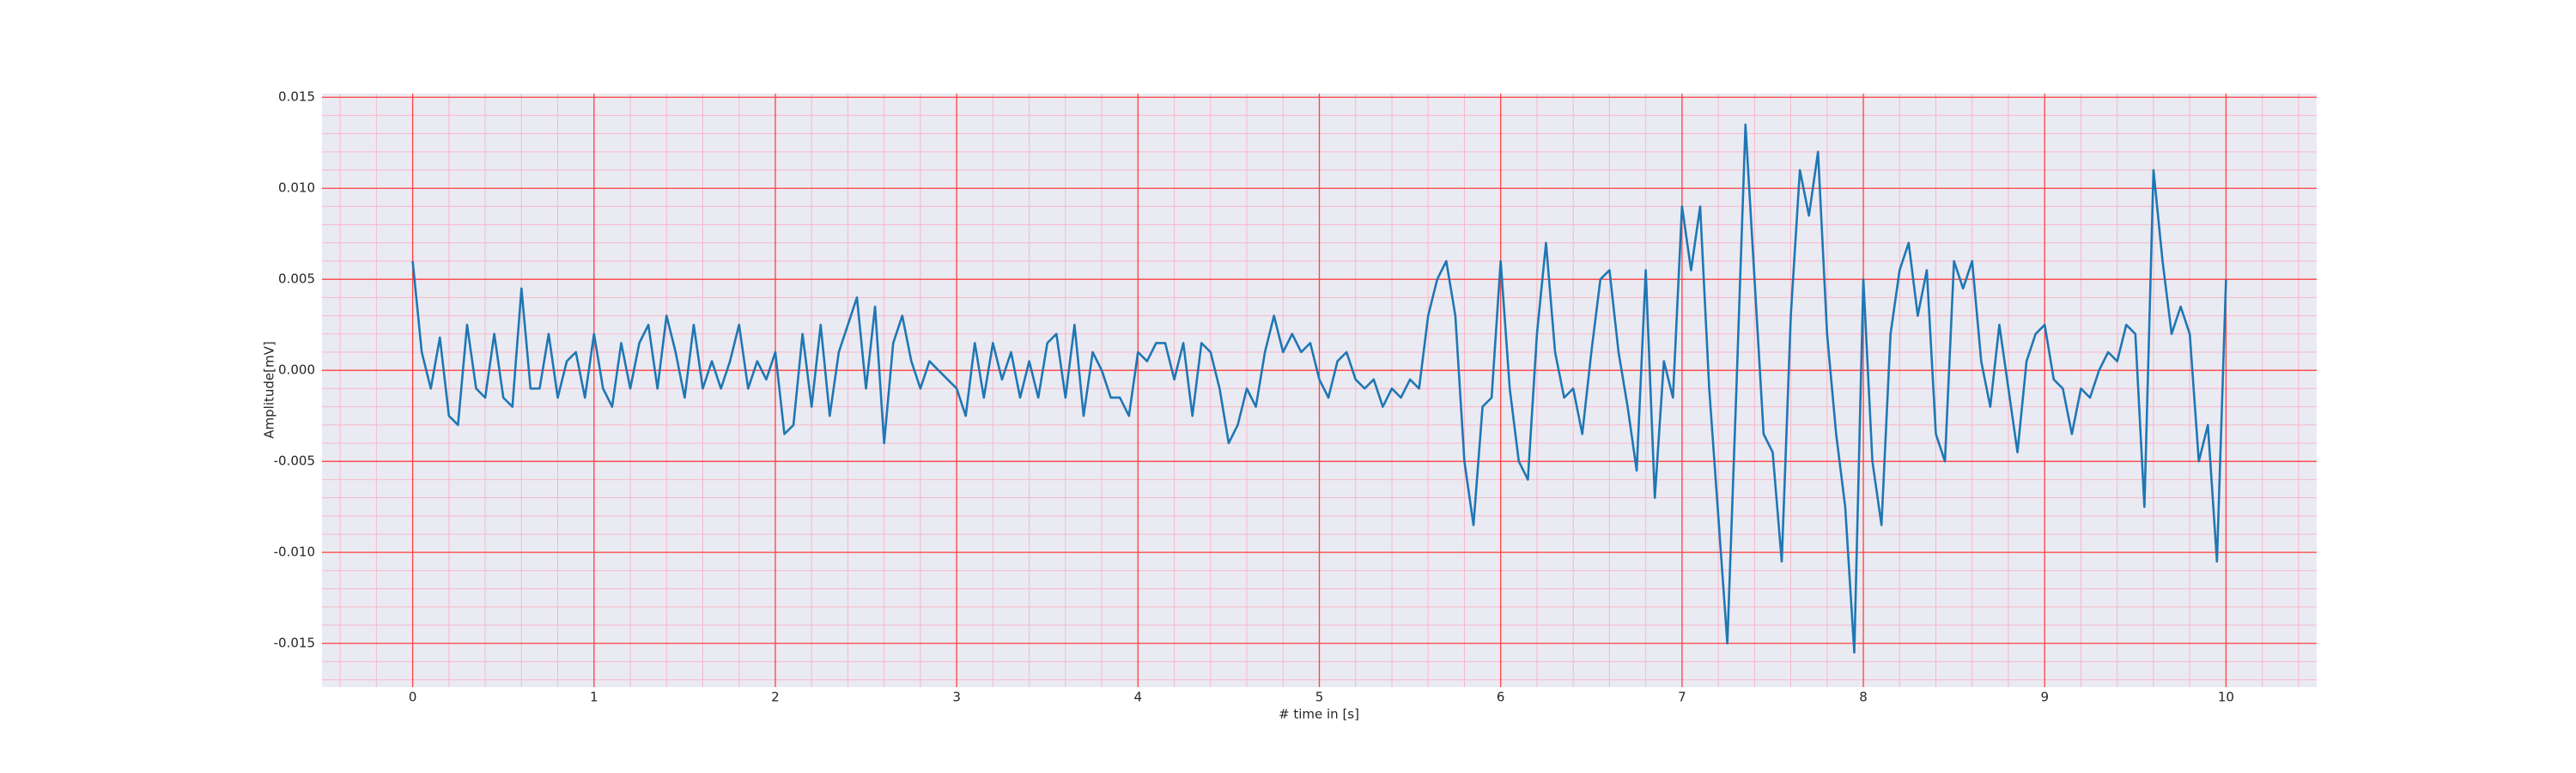 The height and width of the screenshot is (773, 2576). Describe the element at coordinates (294, 461) in the screenshot. I see `y-tick-label: -0.005` at that location.